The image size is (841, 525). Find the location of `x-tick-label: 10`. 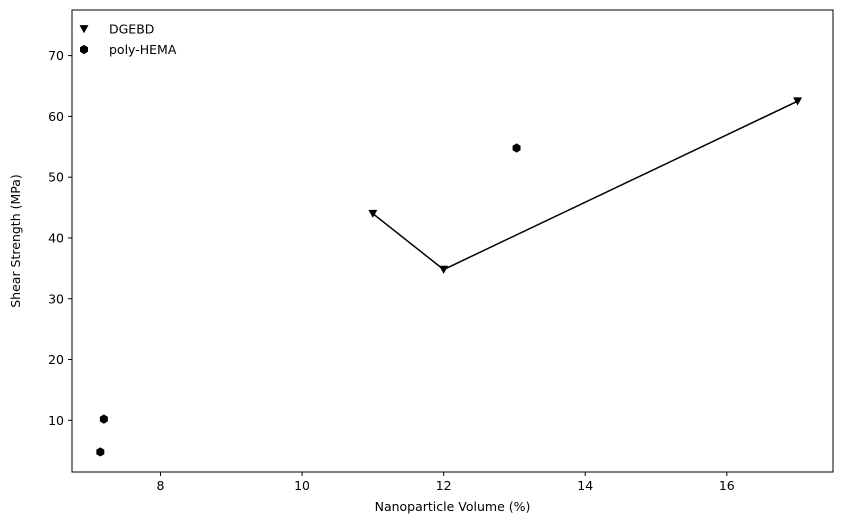

x-tick-label: 10 is located at coordinates (302, 485).